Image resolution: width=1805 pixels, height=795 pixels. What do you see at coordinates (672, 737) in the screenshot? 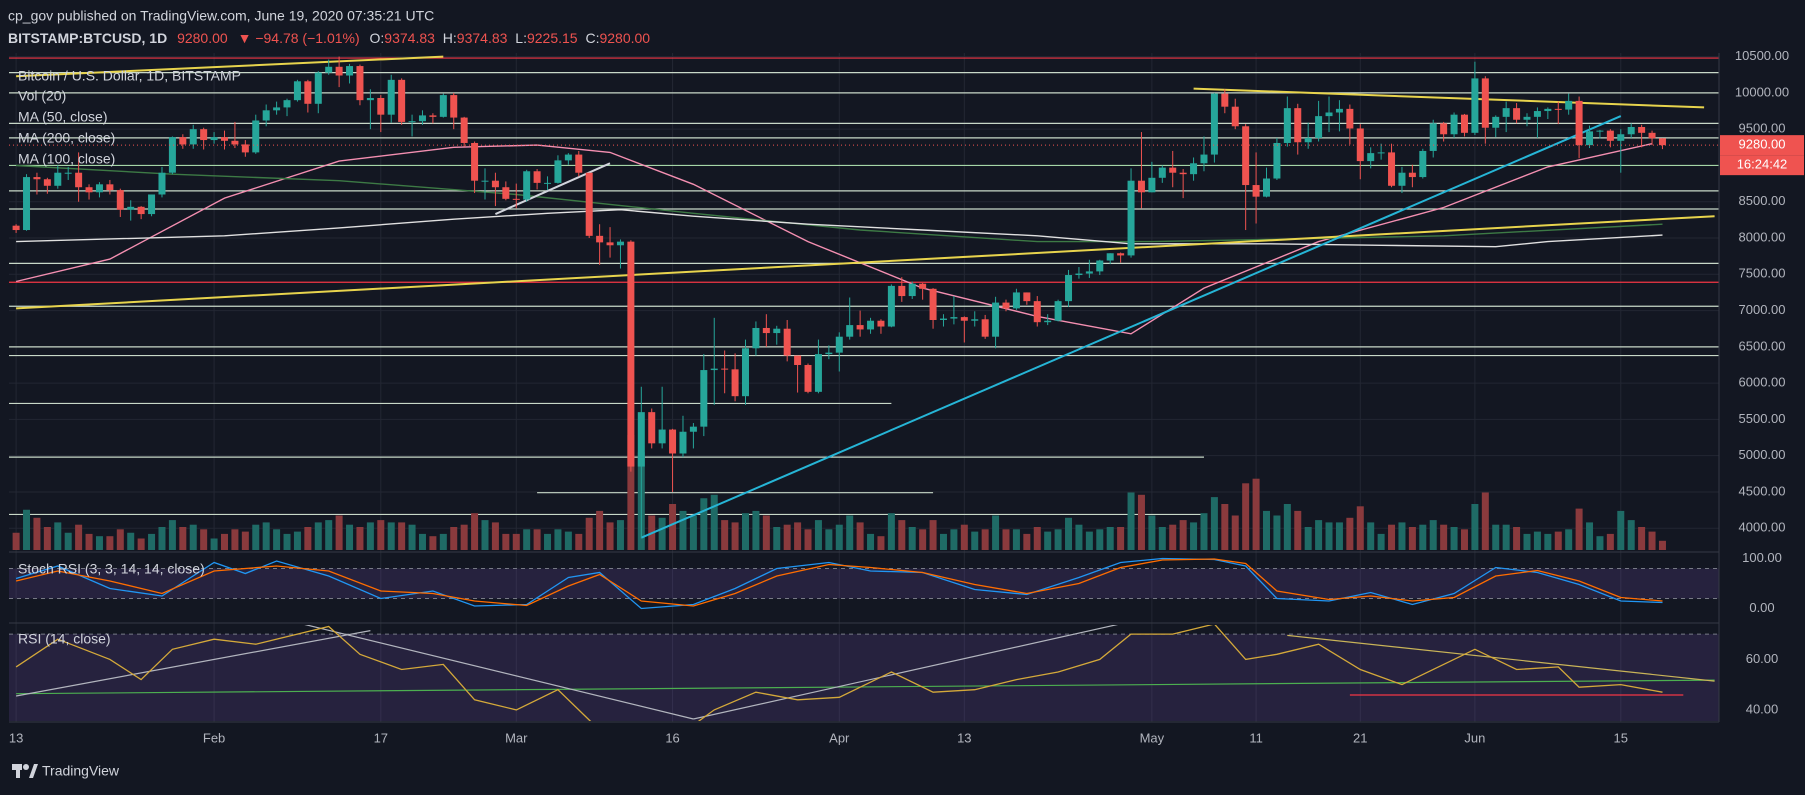
I see `x-tick-label: 16` at bounding box center [672, 737].